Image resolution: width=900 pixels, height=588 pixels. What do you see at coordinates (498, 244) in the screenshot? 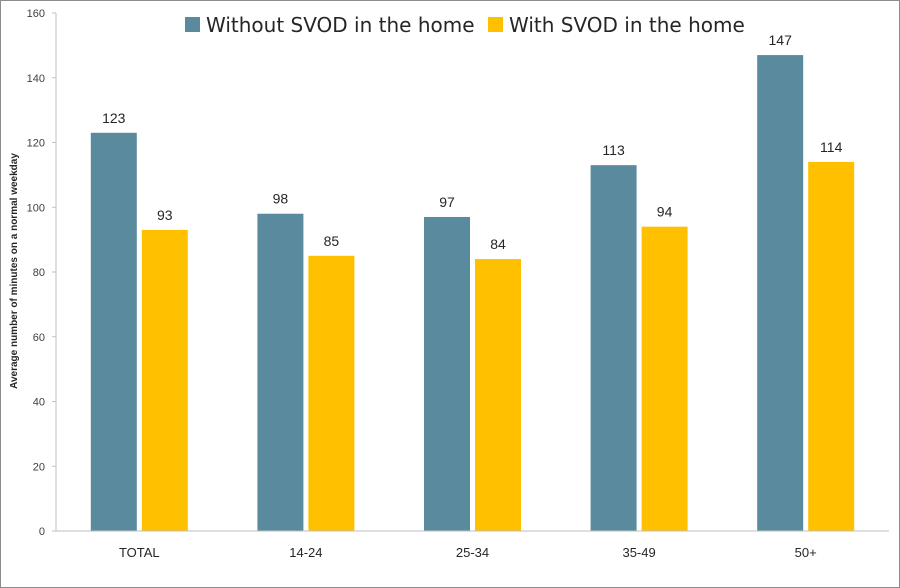
I see `data-label: 84` at bounding box center [498, 244].